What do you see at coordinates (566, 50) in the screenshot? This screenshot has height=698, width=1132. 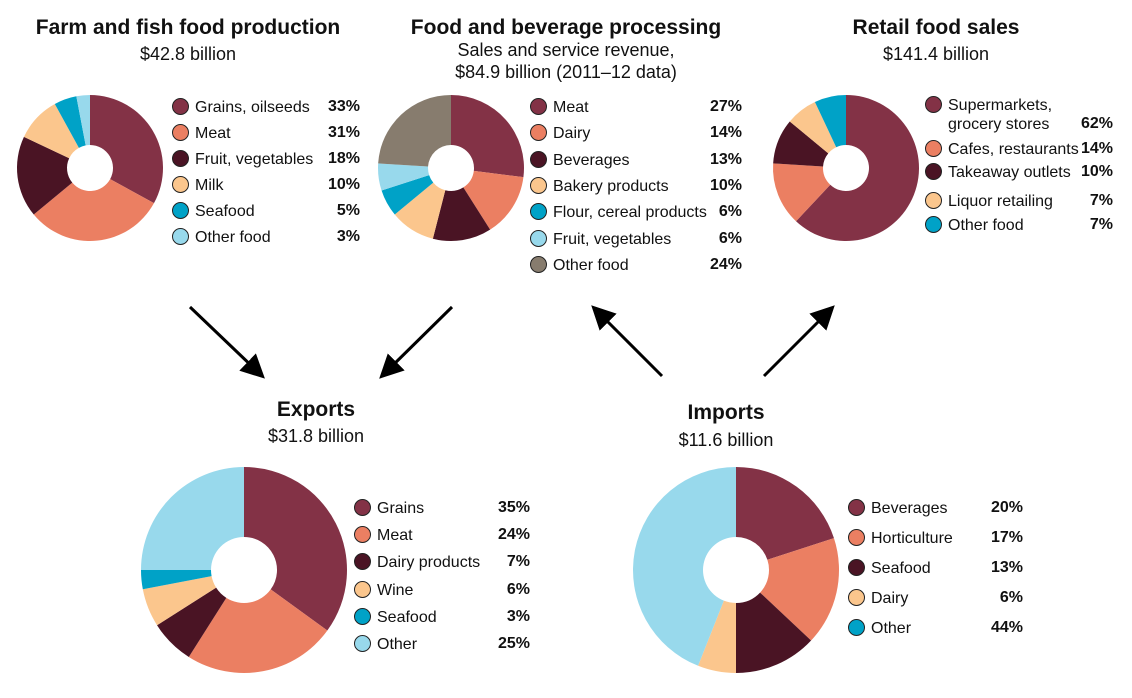 I see `chart-subtitle: Sales and service revenue,` at bounding box center [566, 50].